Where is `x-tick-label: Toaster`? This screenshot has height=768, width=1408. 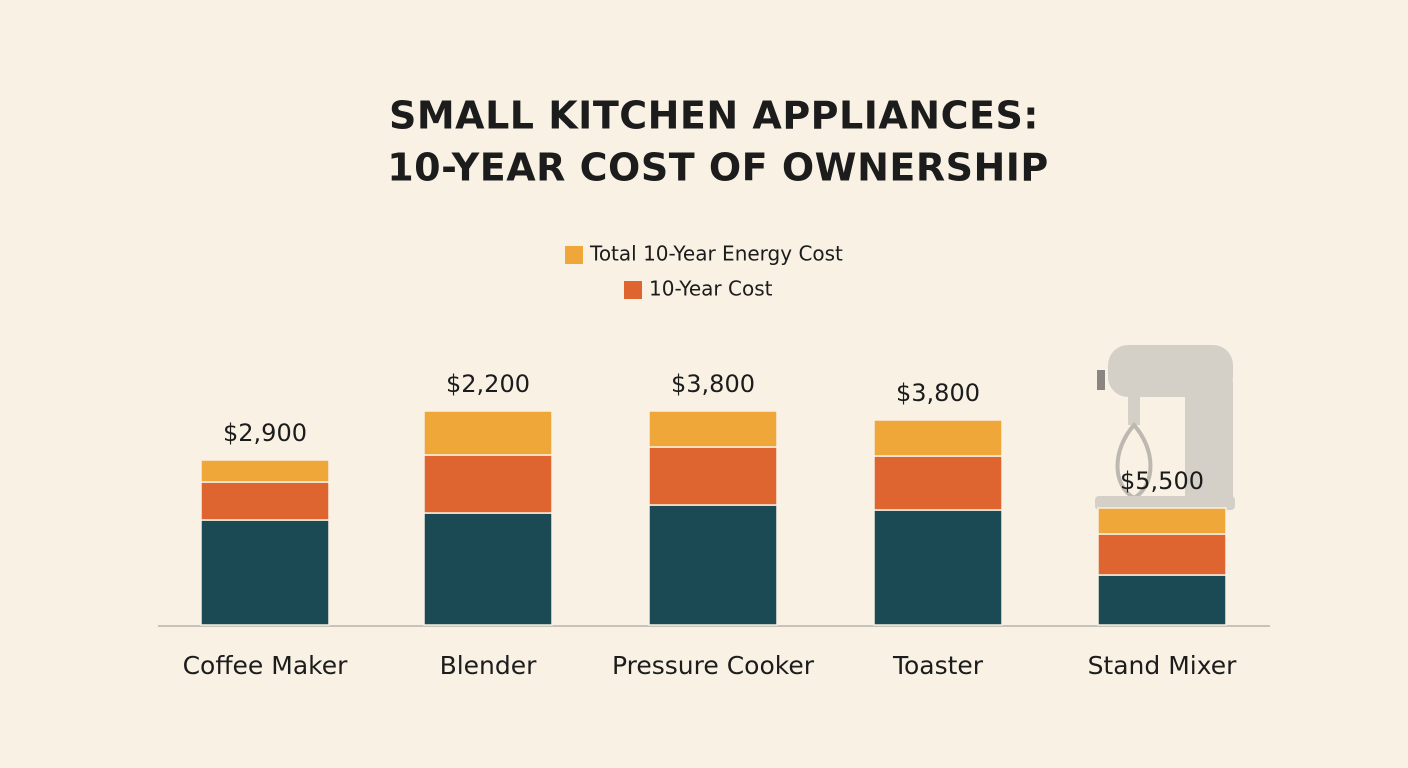
x-tick-label: Toaster is located at coordinates (938, 665).